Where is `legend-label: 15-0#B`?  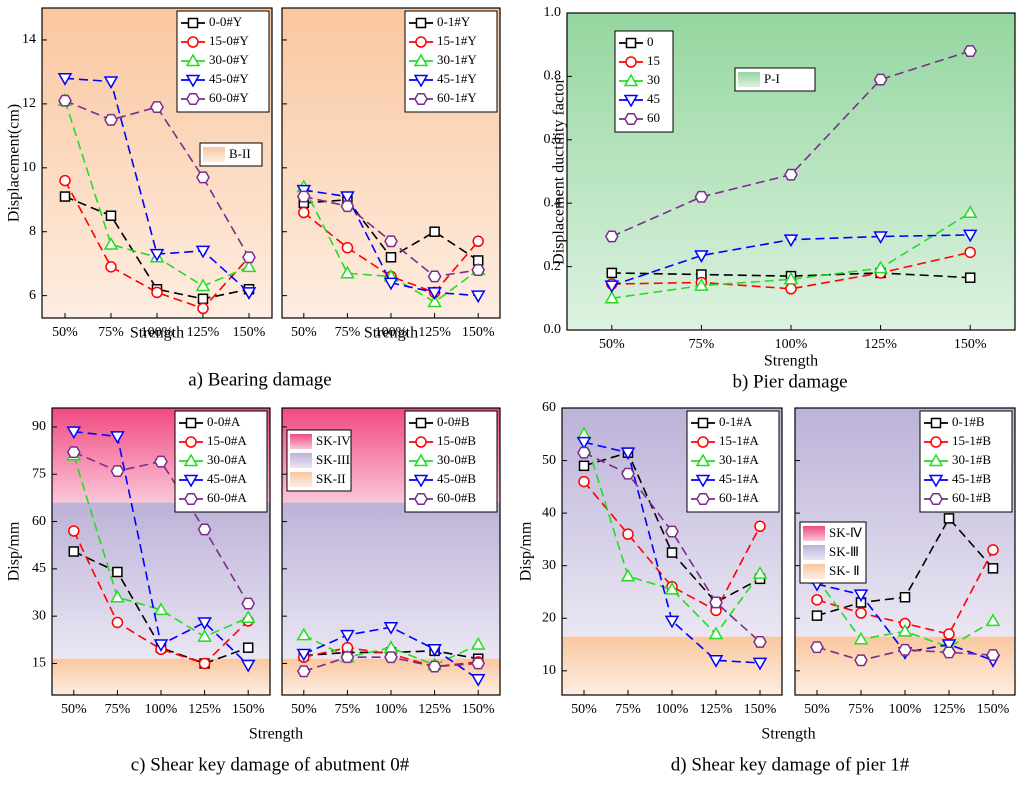 legend-label: 15-0#B is located at coordinates (456, 440).